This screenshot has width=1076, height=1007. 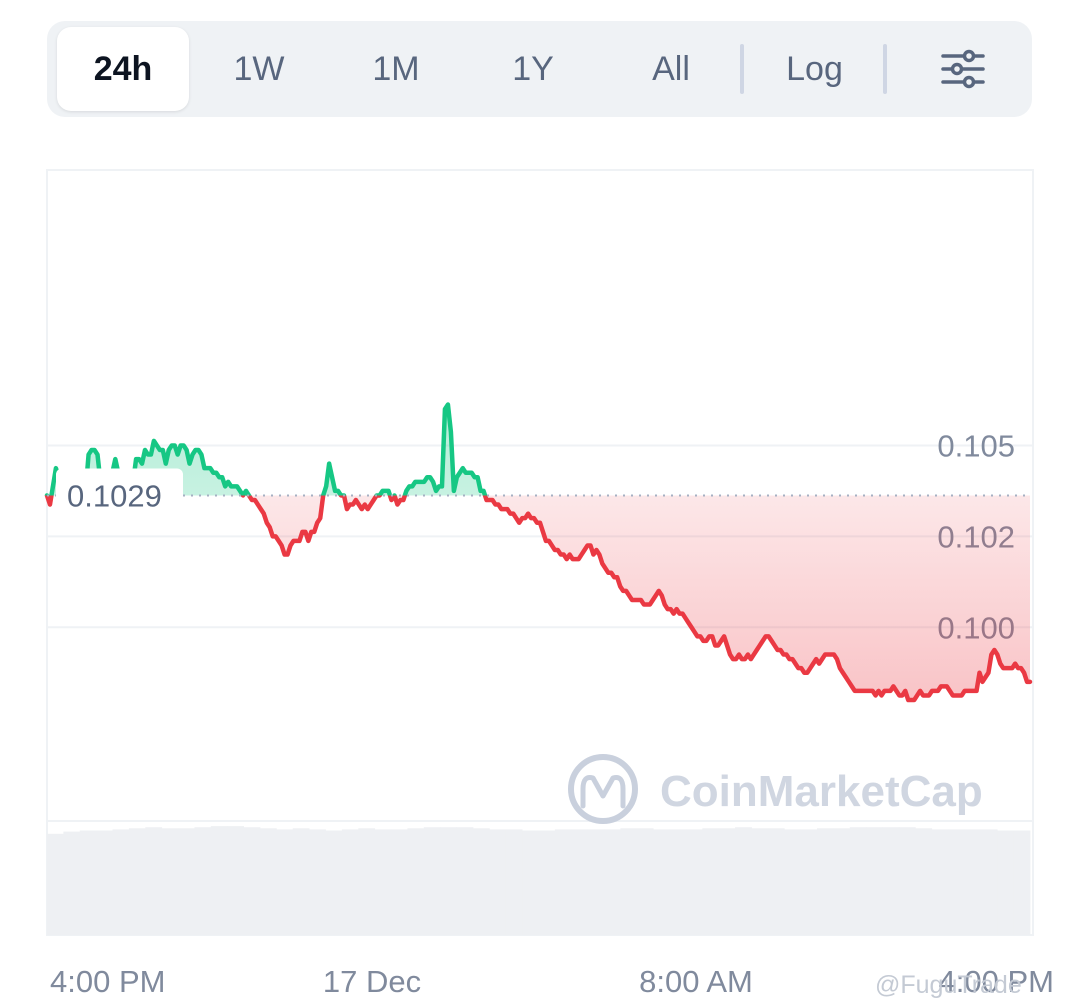 What do you see at coordinates (552, 981) in the screenshot?
I see `x-axis-labels: 4:00 PM 17 Dec 8:00 AM 4:00 PM` at bounding box center [552, 981].